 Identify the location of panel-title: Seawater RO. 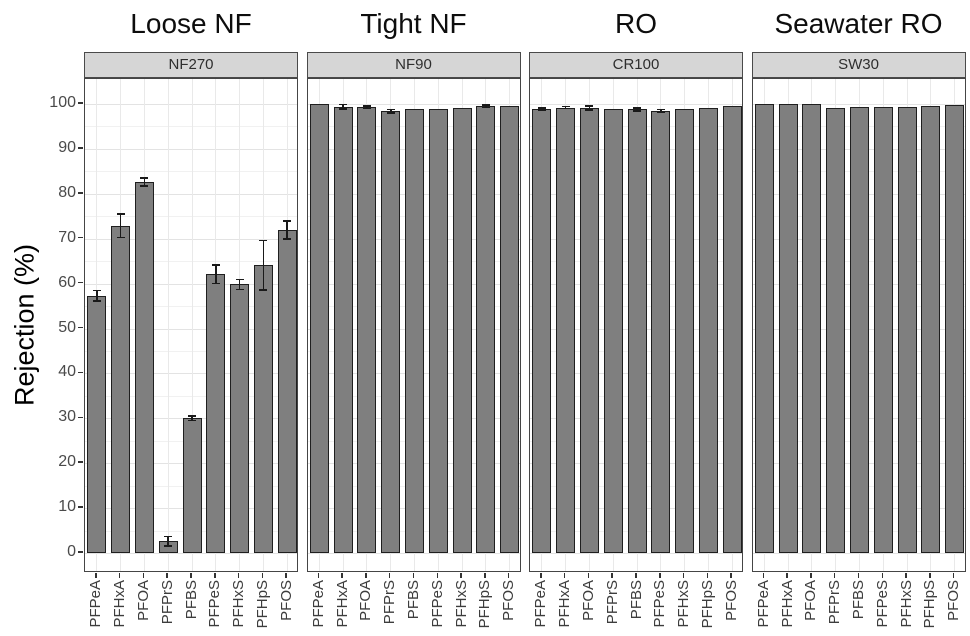
(858, 23).